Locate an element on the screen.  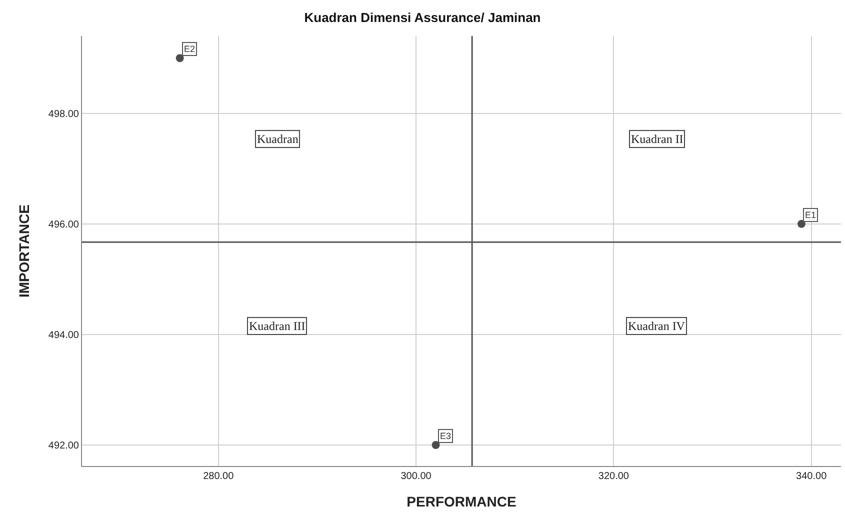
annotation: E3 is located at coordinates (446, 436).